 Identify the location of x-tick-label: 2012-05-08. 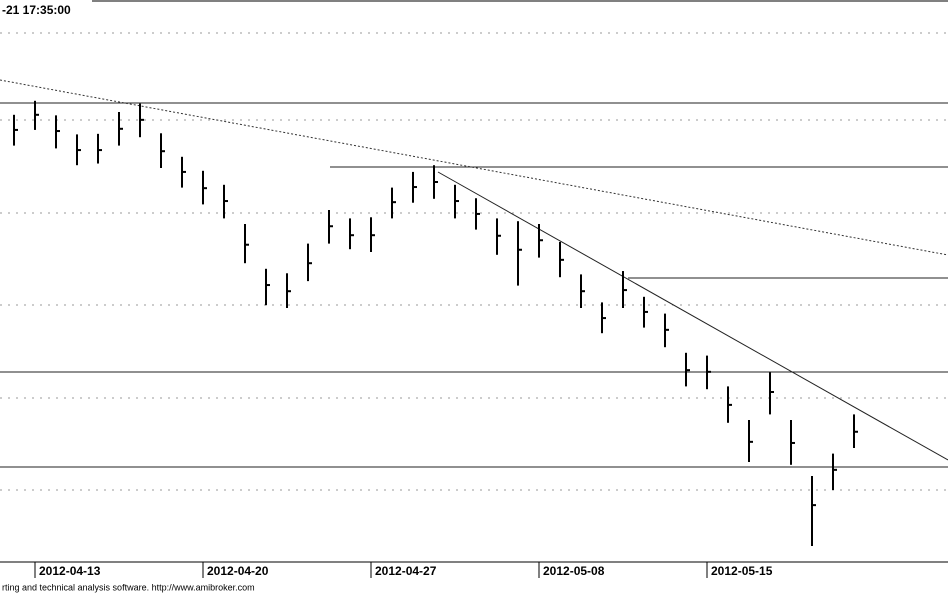
(574, 571).